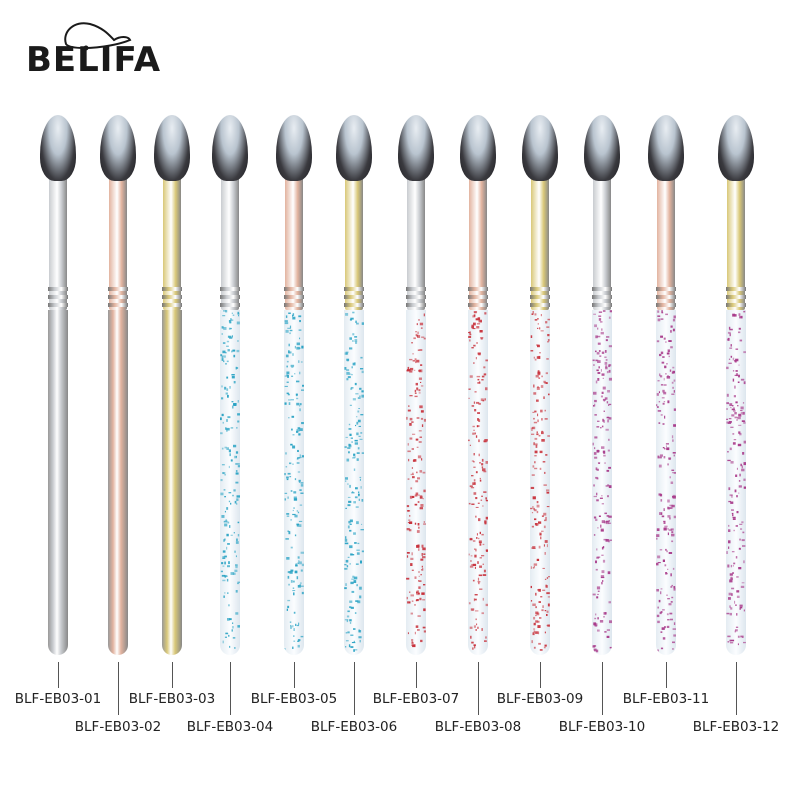 The width and height of the screenshot is (800, 800). What do you see at coordinates (94, 60) in the screenshot?
I see `logo-text: BELIFA` at bounding box center [94, 60].